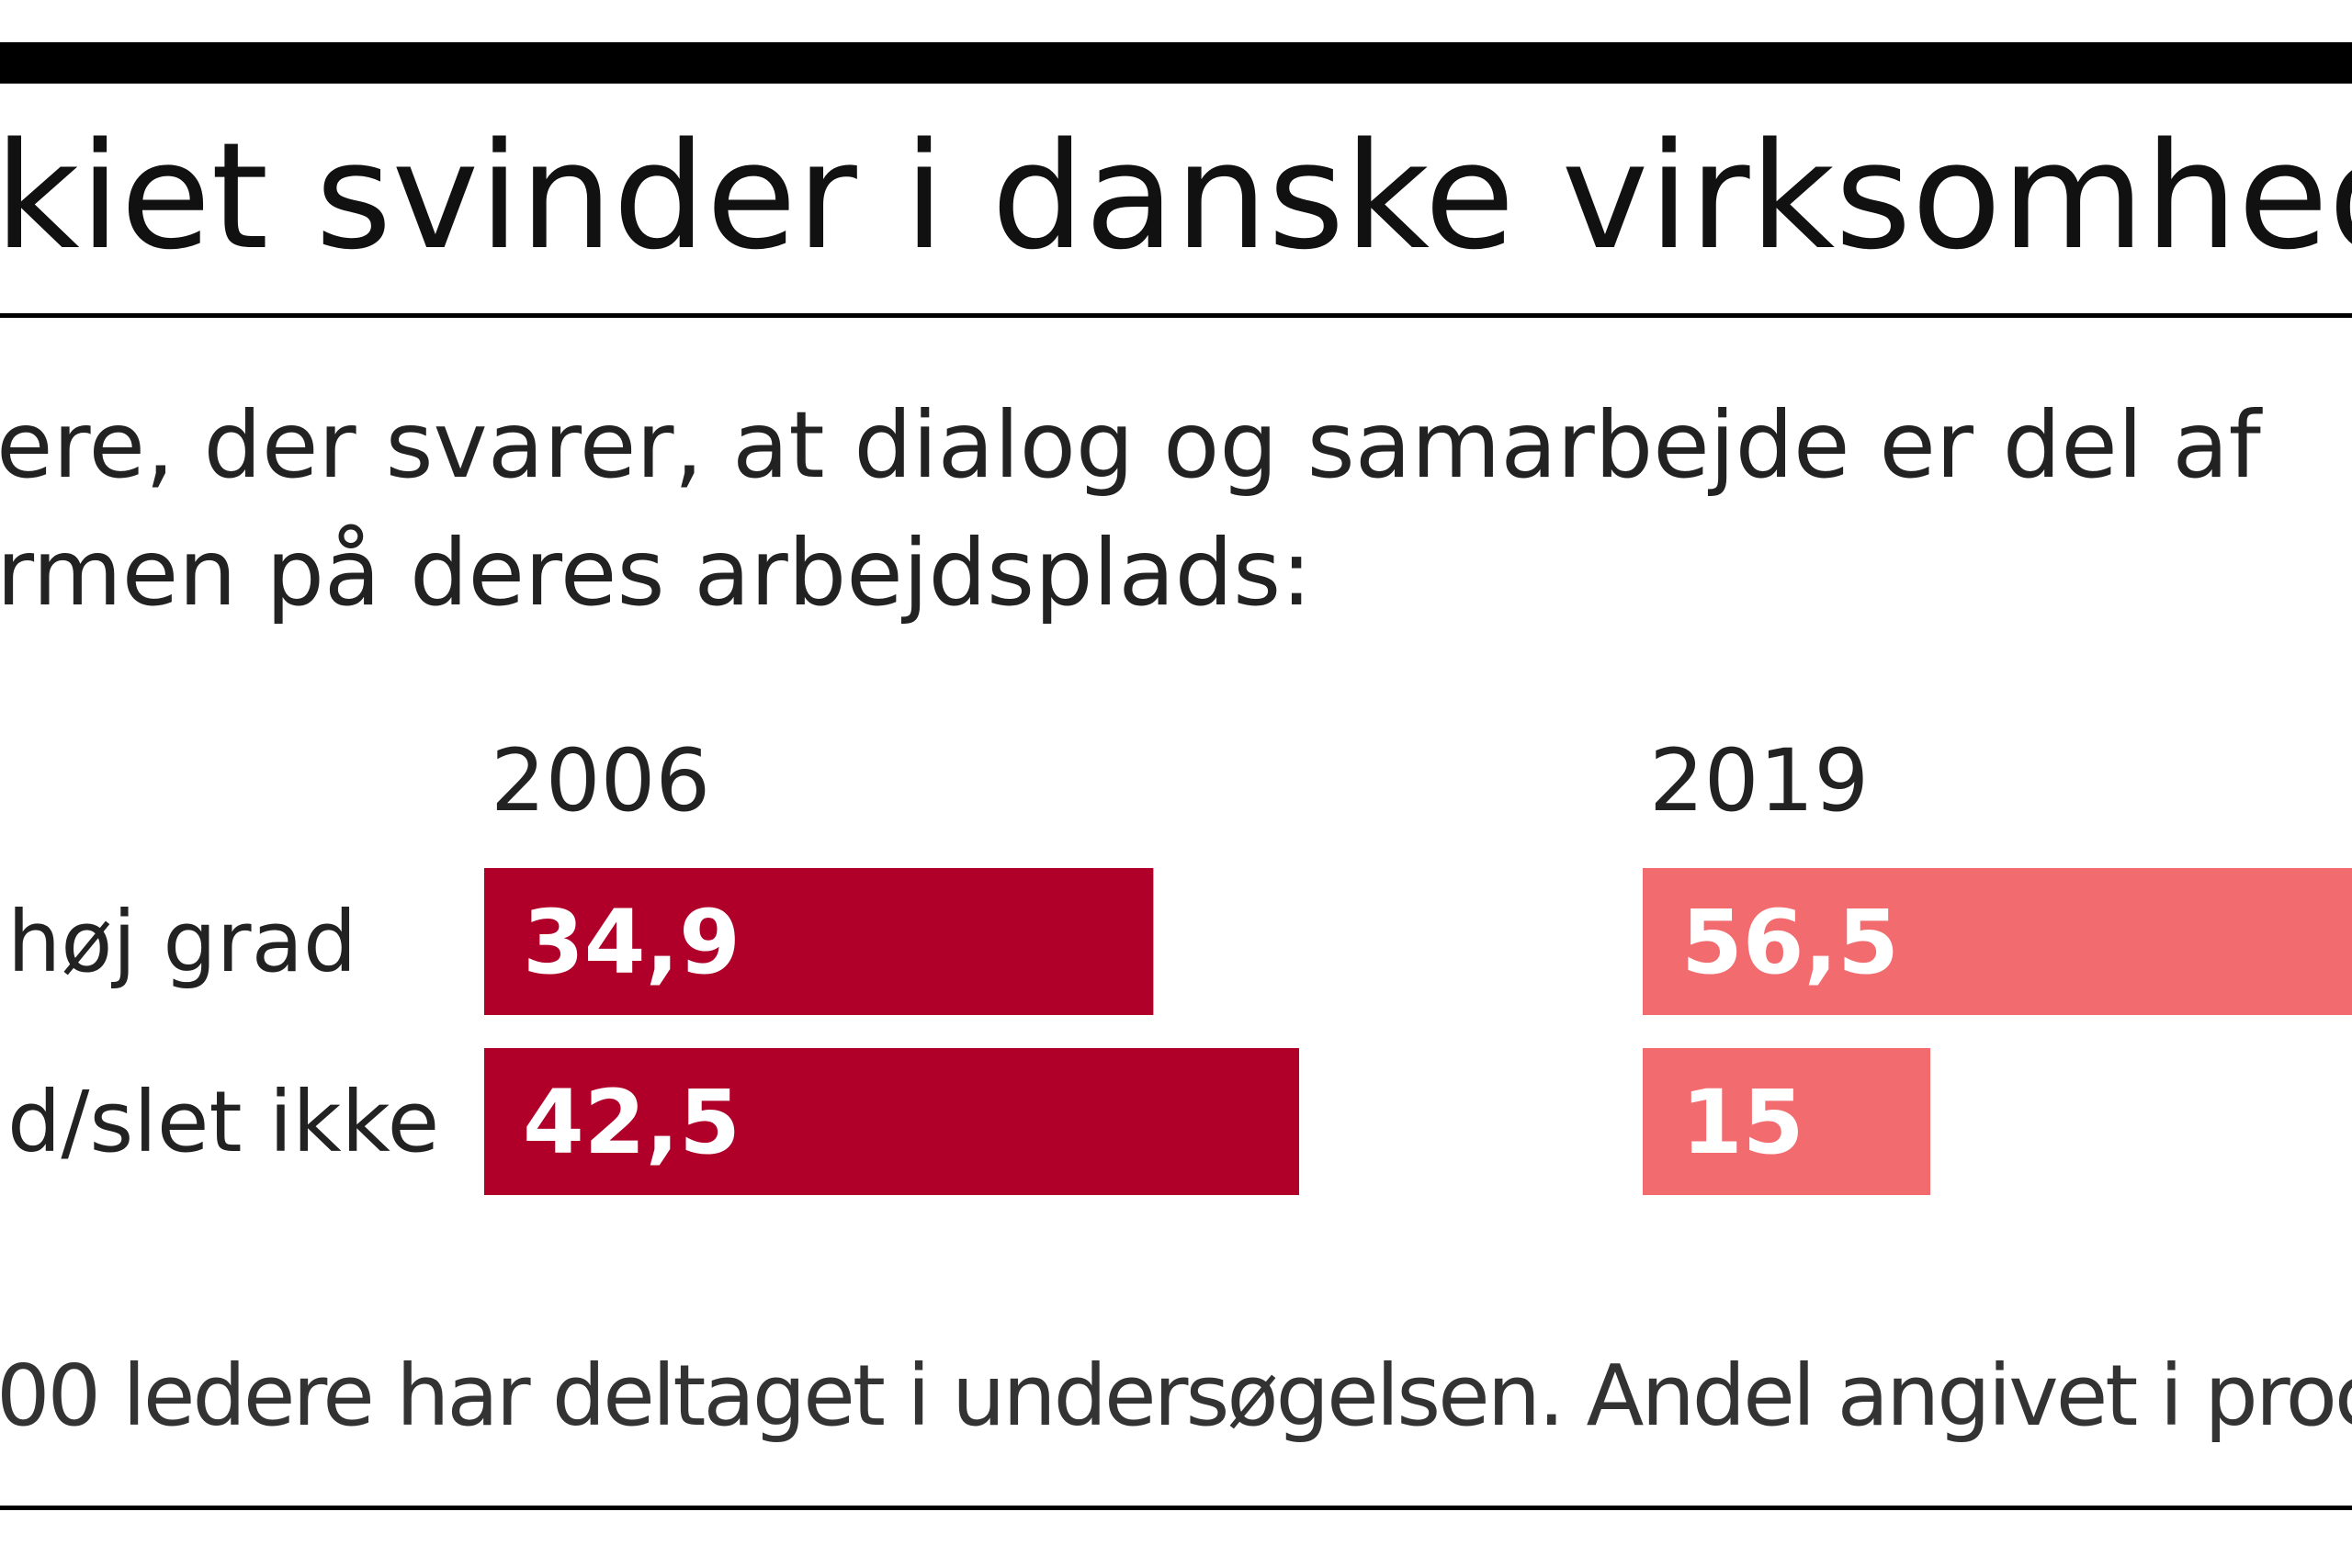 Image resolution: width=2352 pixels, height=1568 pixels. What do you see at coordinates (1176, 315) in the screenshot?
I see `title-rule` at bounding box center [1176, 315].